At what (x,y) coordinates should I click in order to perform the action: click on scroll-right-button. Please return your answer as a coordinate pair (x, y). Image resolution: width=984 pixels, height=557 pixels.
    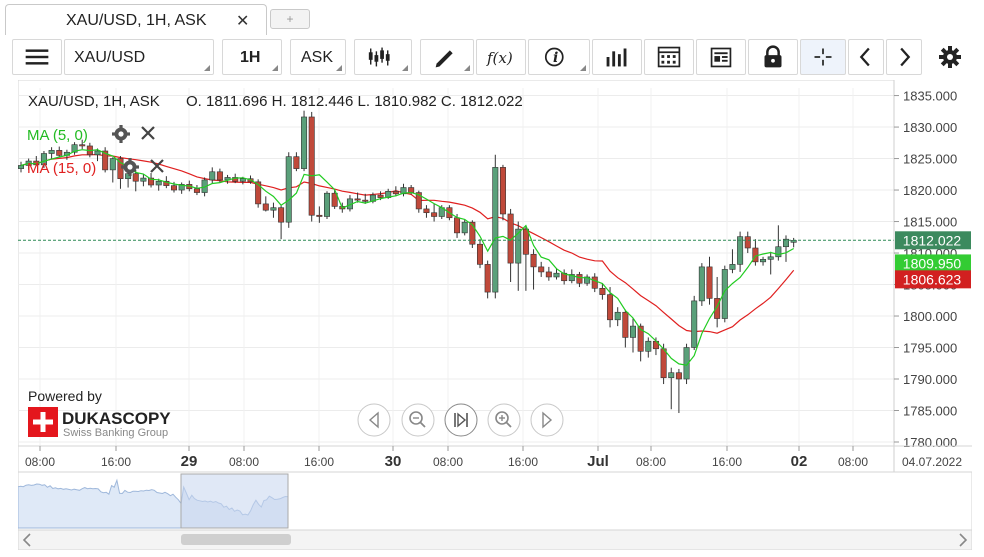
    Looking at the image, I should click on (904, 57).